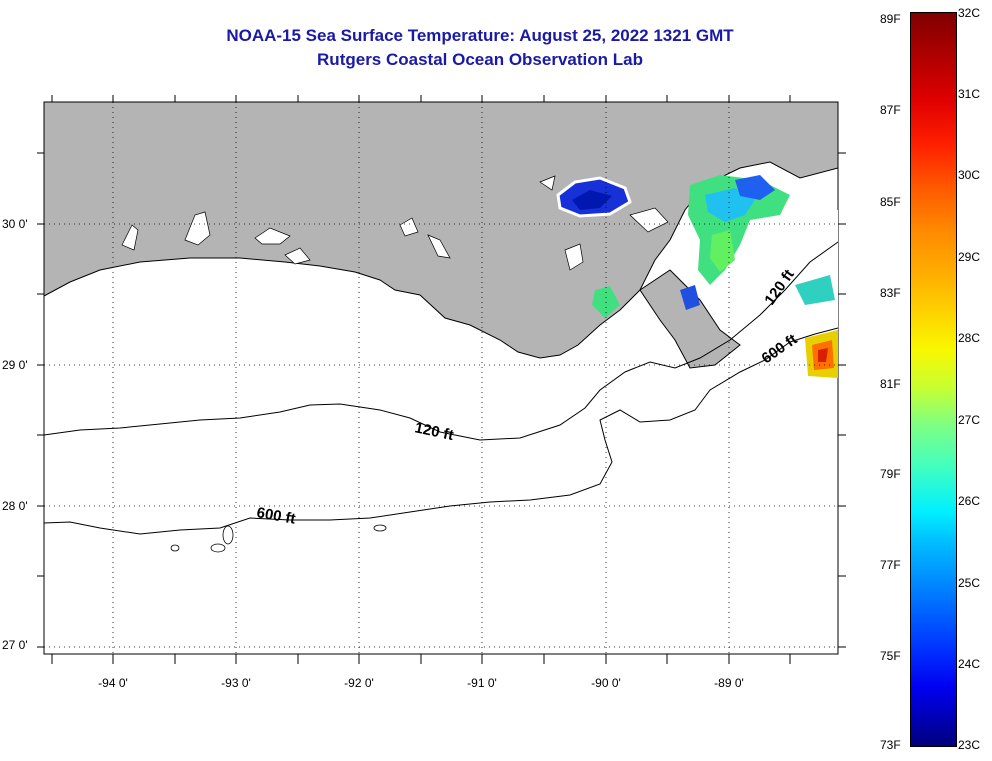 The width and height of the screenshot is (992, 761). Describe the element at coordinates (113, 683) in the screenshot. I see `lon-label: -94 0'` at that location.